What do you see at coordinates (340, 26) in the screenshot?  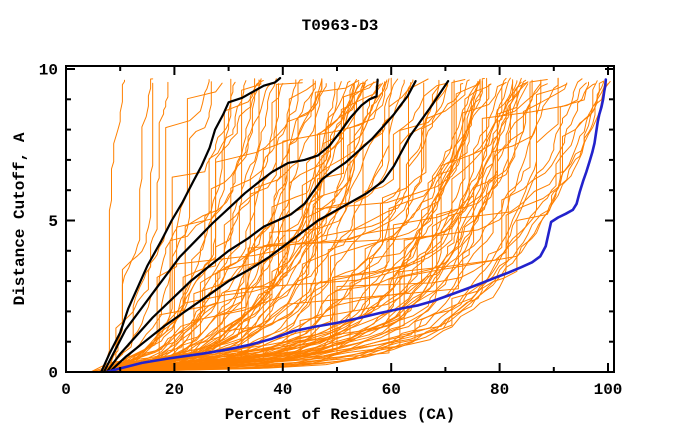 I see `chart-title: T0963-D3` at bounding box center [340, 26].